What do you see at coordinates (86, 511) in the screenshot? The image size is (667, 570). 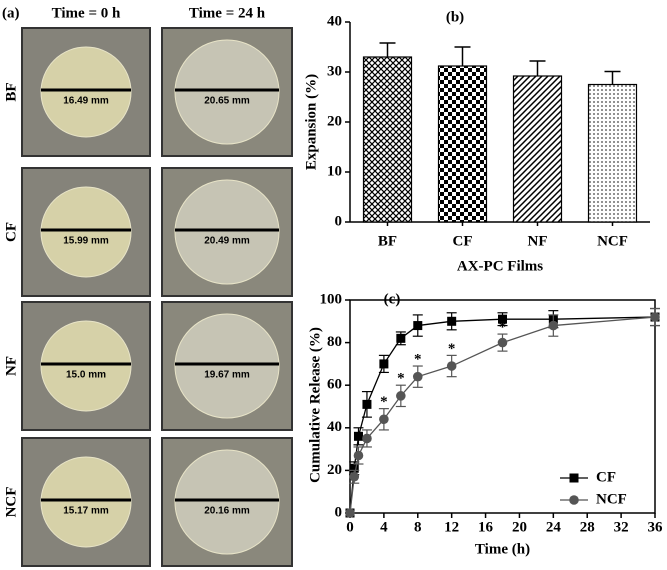 I see `measurement: 15.17 mm` at bounding box center [86, 511].